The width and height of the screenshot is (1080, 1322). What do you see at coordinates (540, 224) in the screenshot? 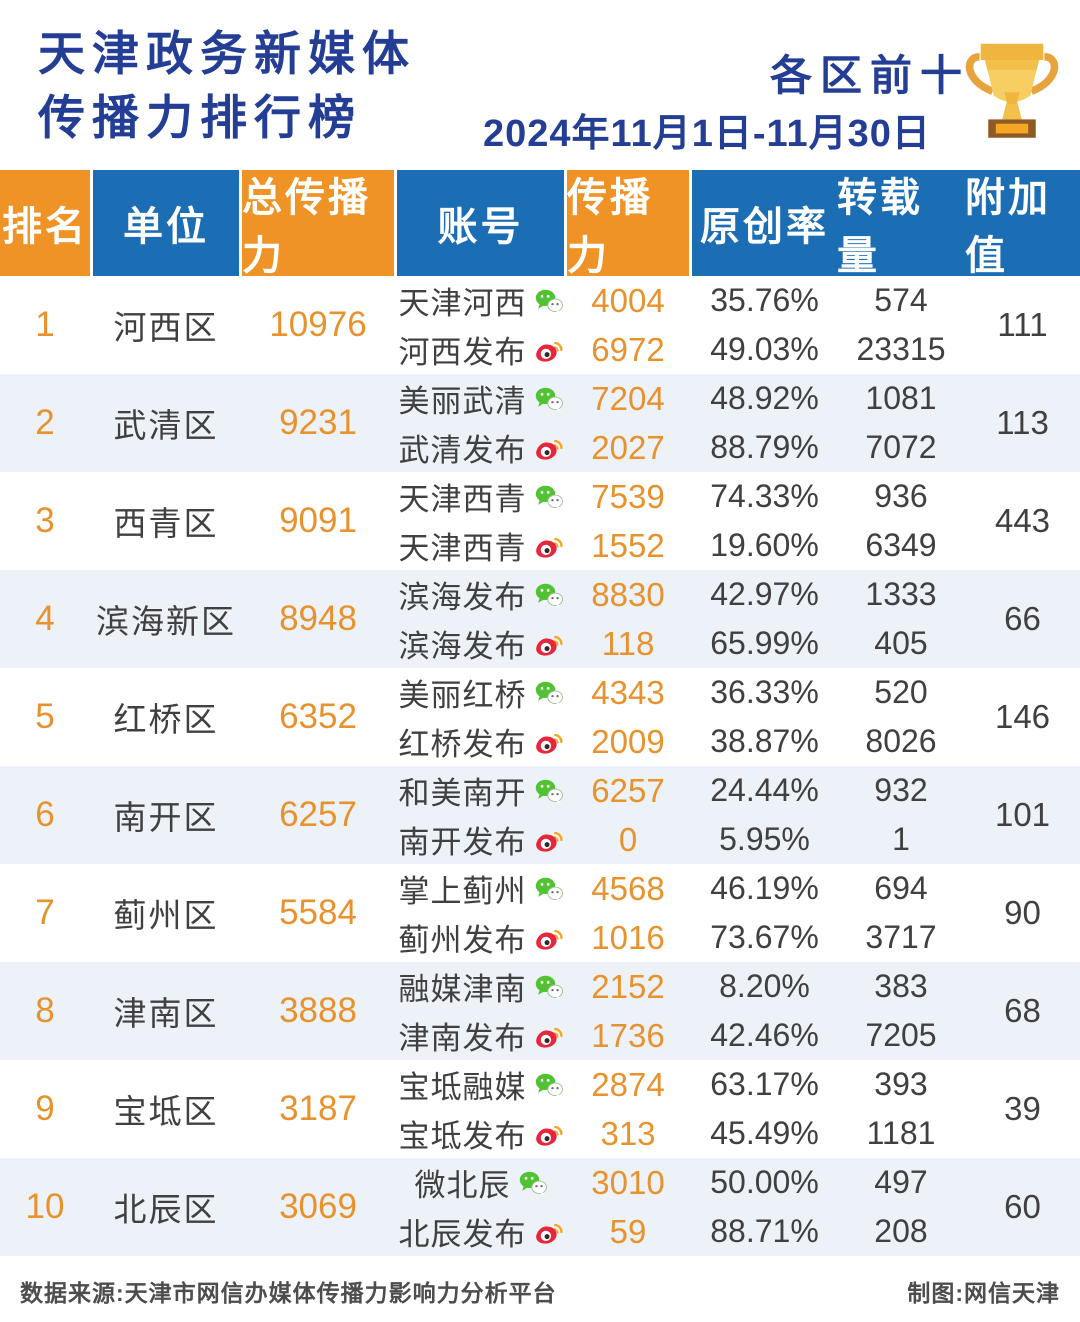
I see `table-header: 排名 单位 总传播力 账号 传播力 原创率 转载量 附加值` at bounding box center [540, 224].